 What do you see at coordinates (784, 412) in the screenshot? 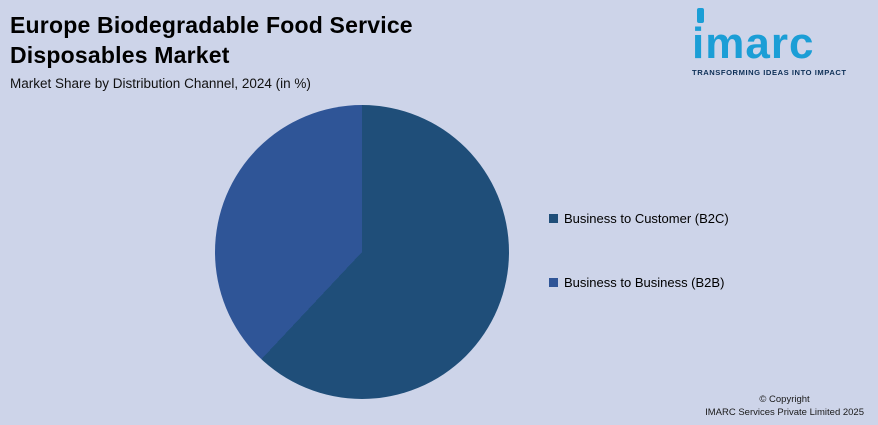
I see `copyright-line-2: IMARC Services Private Limited 2025` at bounding box center [784, 412].